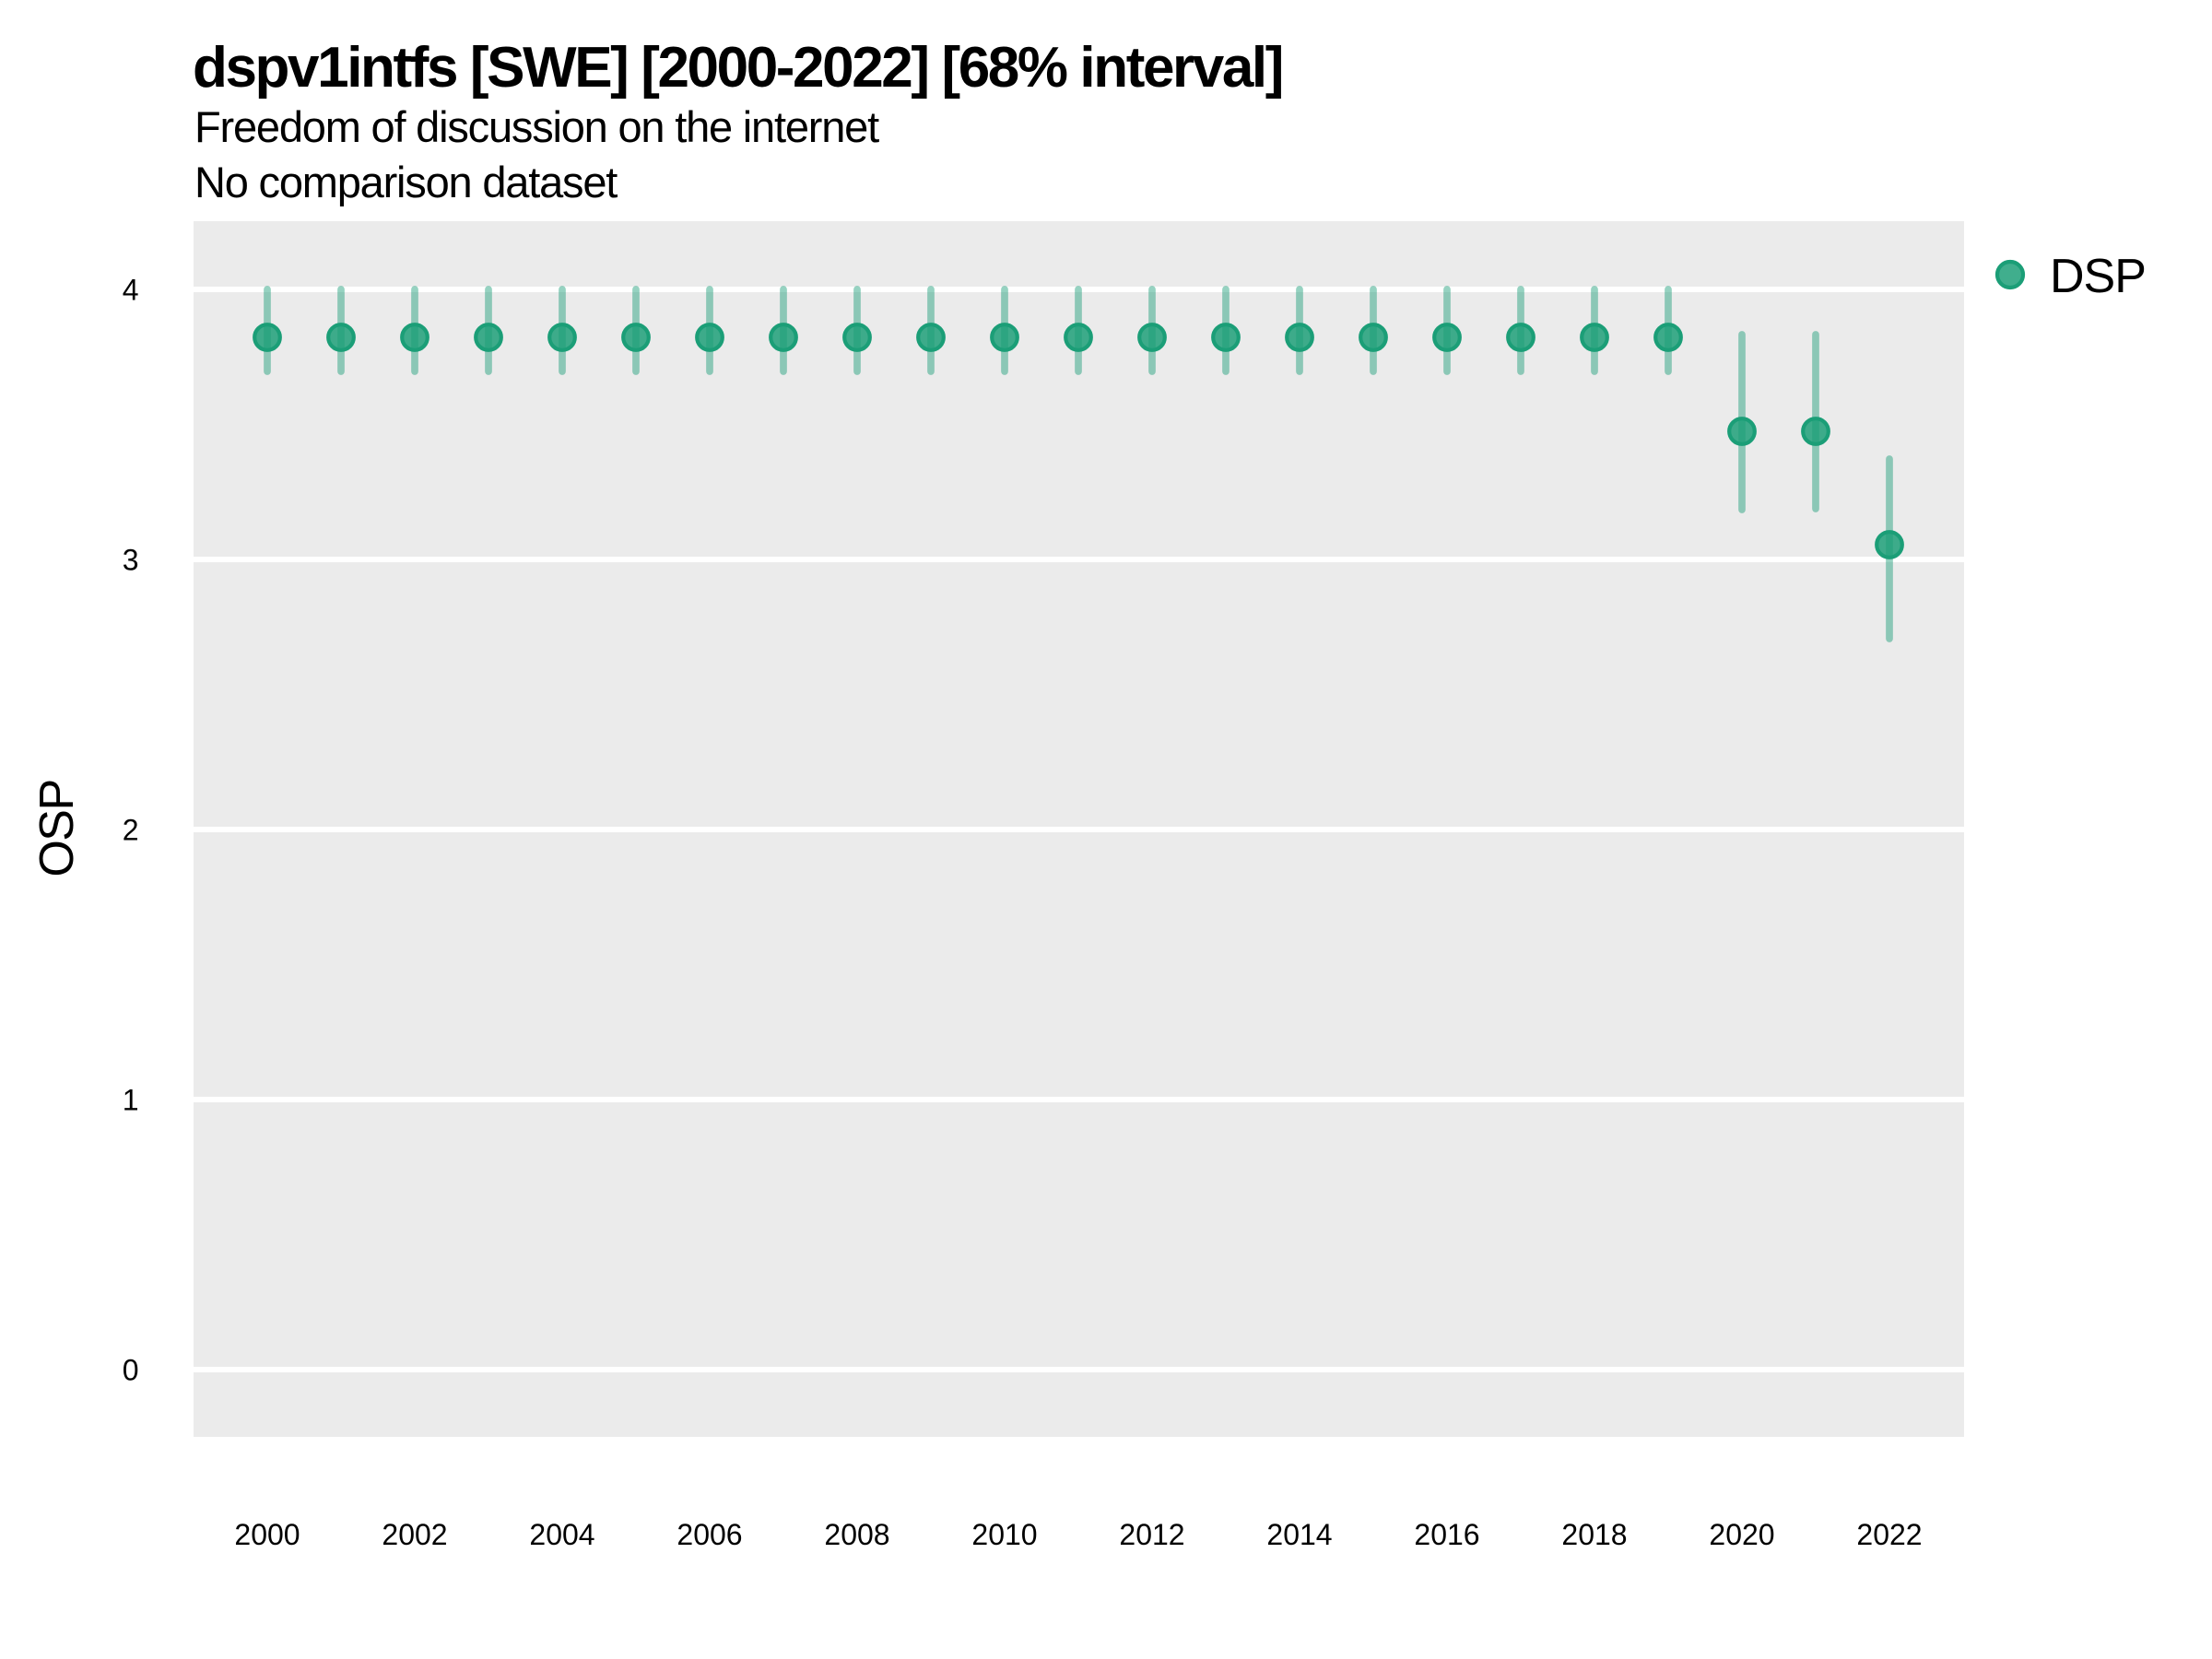  I want to click on svg-text: No comparison dataset, so click(406, 182).